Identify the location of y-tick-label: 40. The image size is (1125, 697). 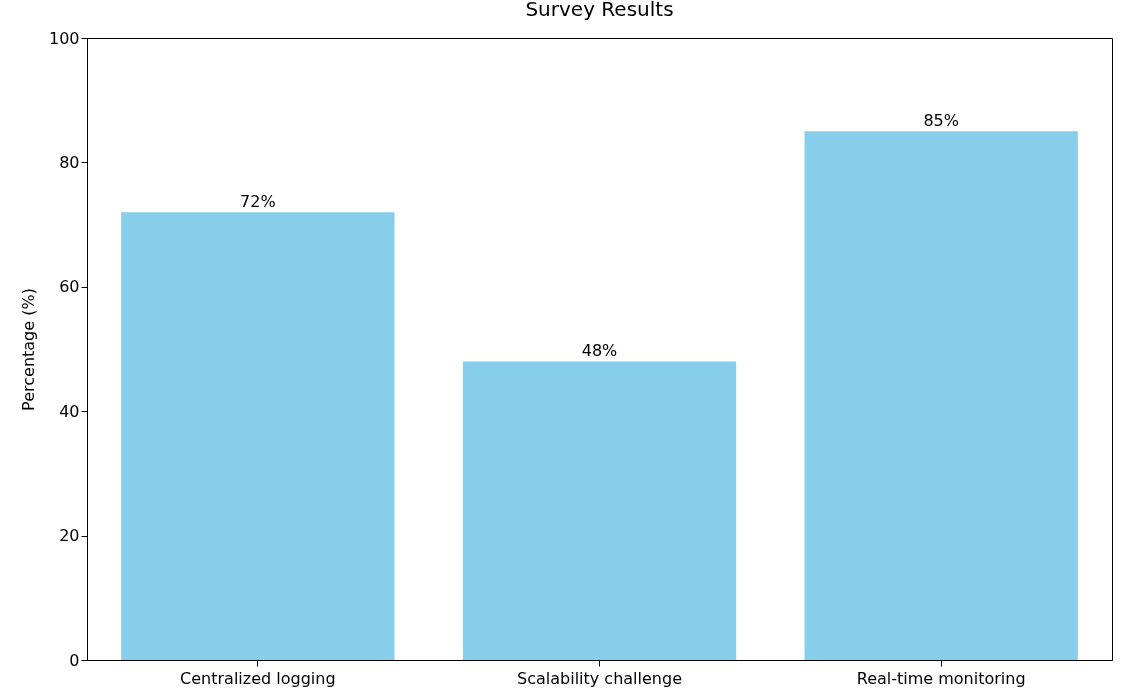
(69, 411).